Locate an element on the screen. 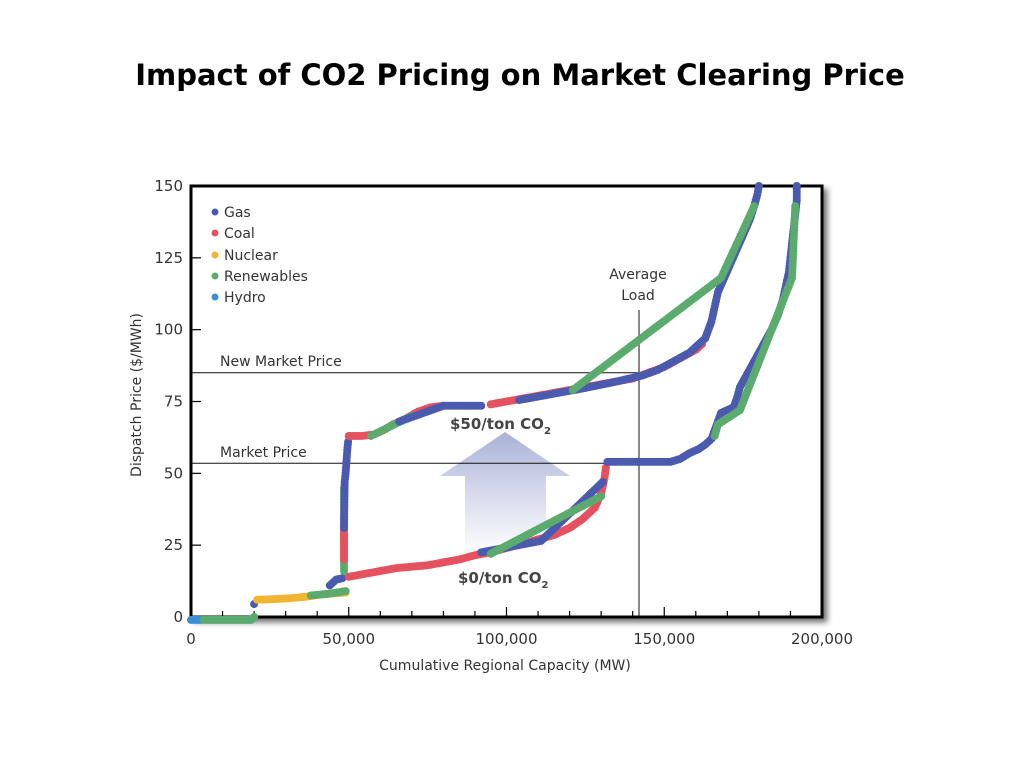  legend-marker-coal is located at coordinates (215, 233).